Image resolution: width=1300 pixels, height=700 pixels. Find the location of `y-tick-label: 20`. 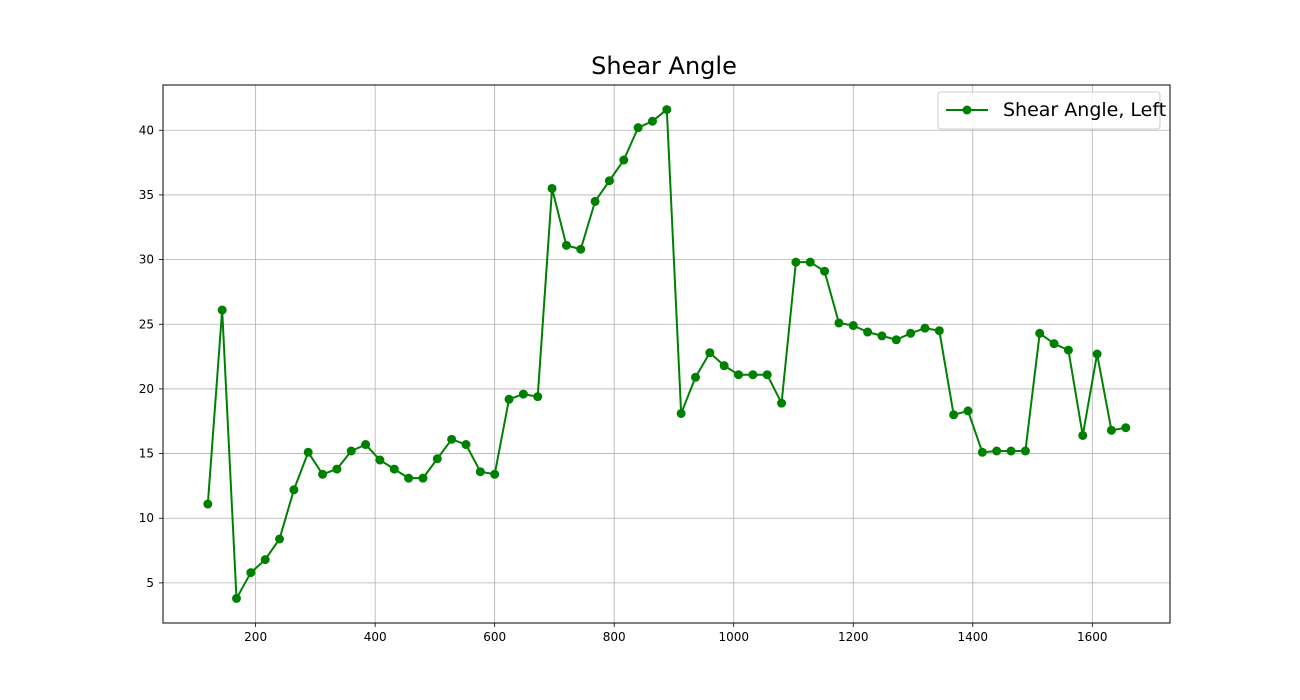

y-tick-label: 20 is located at coordinates (146, 389).